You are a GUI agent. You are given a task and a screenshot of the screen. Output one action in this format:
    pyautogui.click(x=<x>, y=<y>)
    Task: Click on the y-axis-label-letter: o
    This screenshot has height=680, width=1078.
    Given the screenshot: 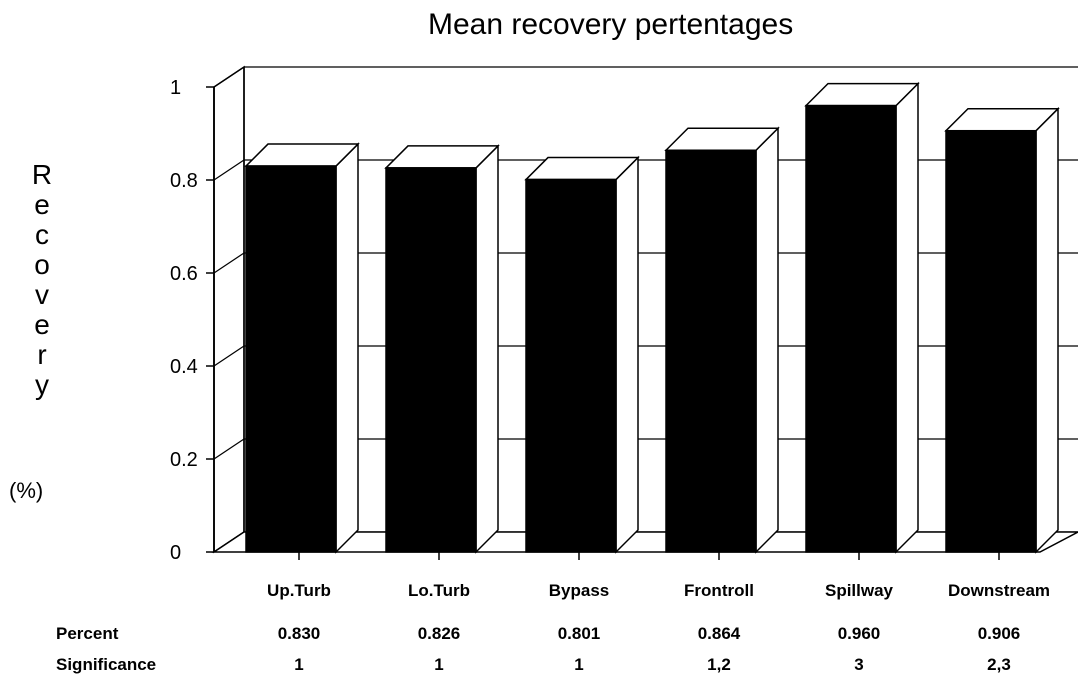 What is the action you would take?
    pyautogui.click(x=42, y=264)
    